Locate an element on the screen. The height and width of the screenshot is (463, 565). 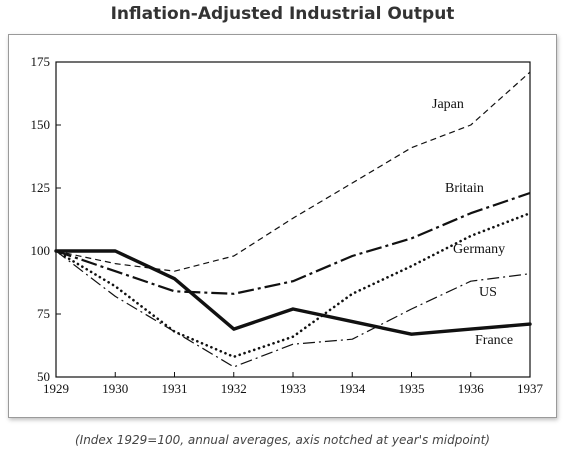
x-tick-label: 1929 is located at coordinates (56, 388).